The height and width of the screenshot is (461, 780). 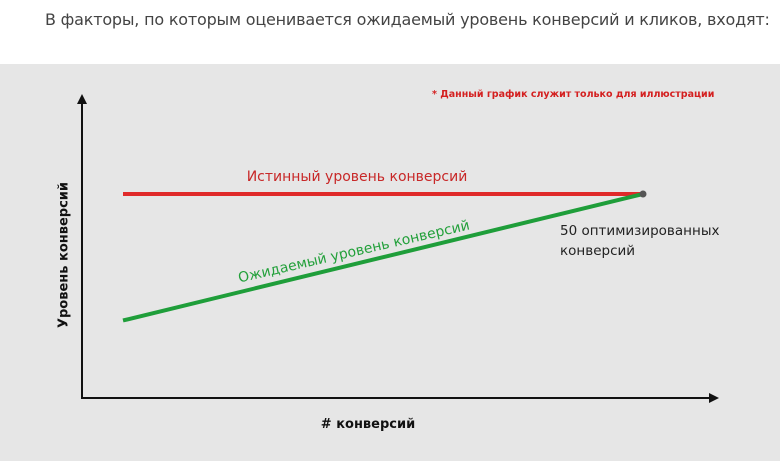 What do you see at coordinates (357, 177) in the screenshot?
I see `true-rate-series-label: Истинный уровень конверсий` at bounding box center [357, 177].